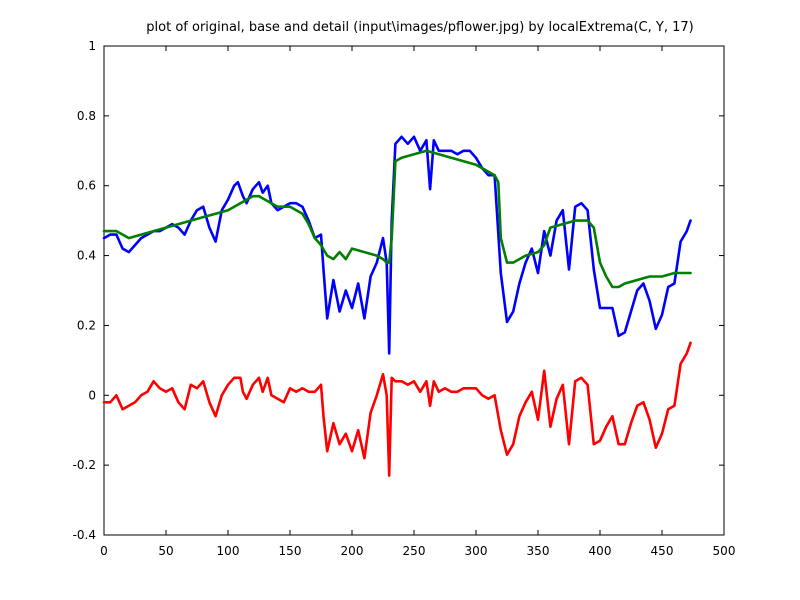  Describe the element at coordinates (662, 551) in the screenshot. I see `x-tick-label: 450` at that location.